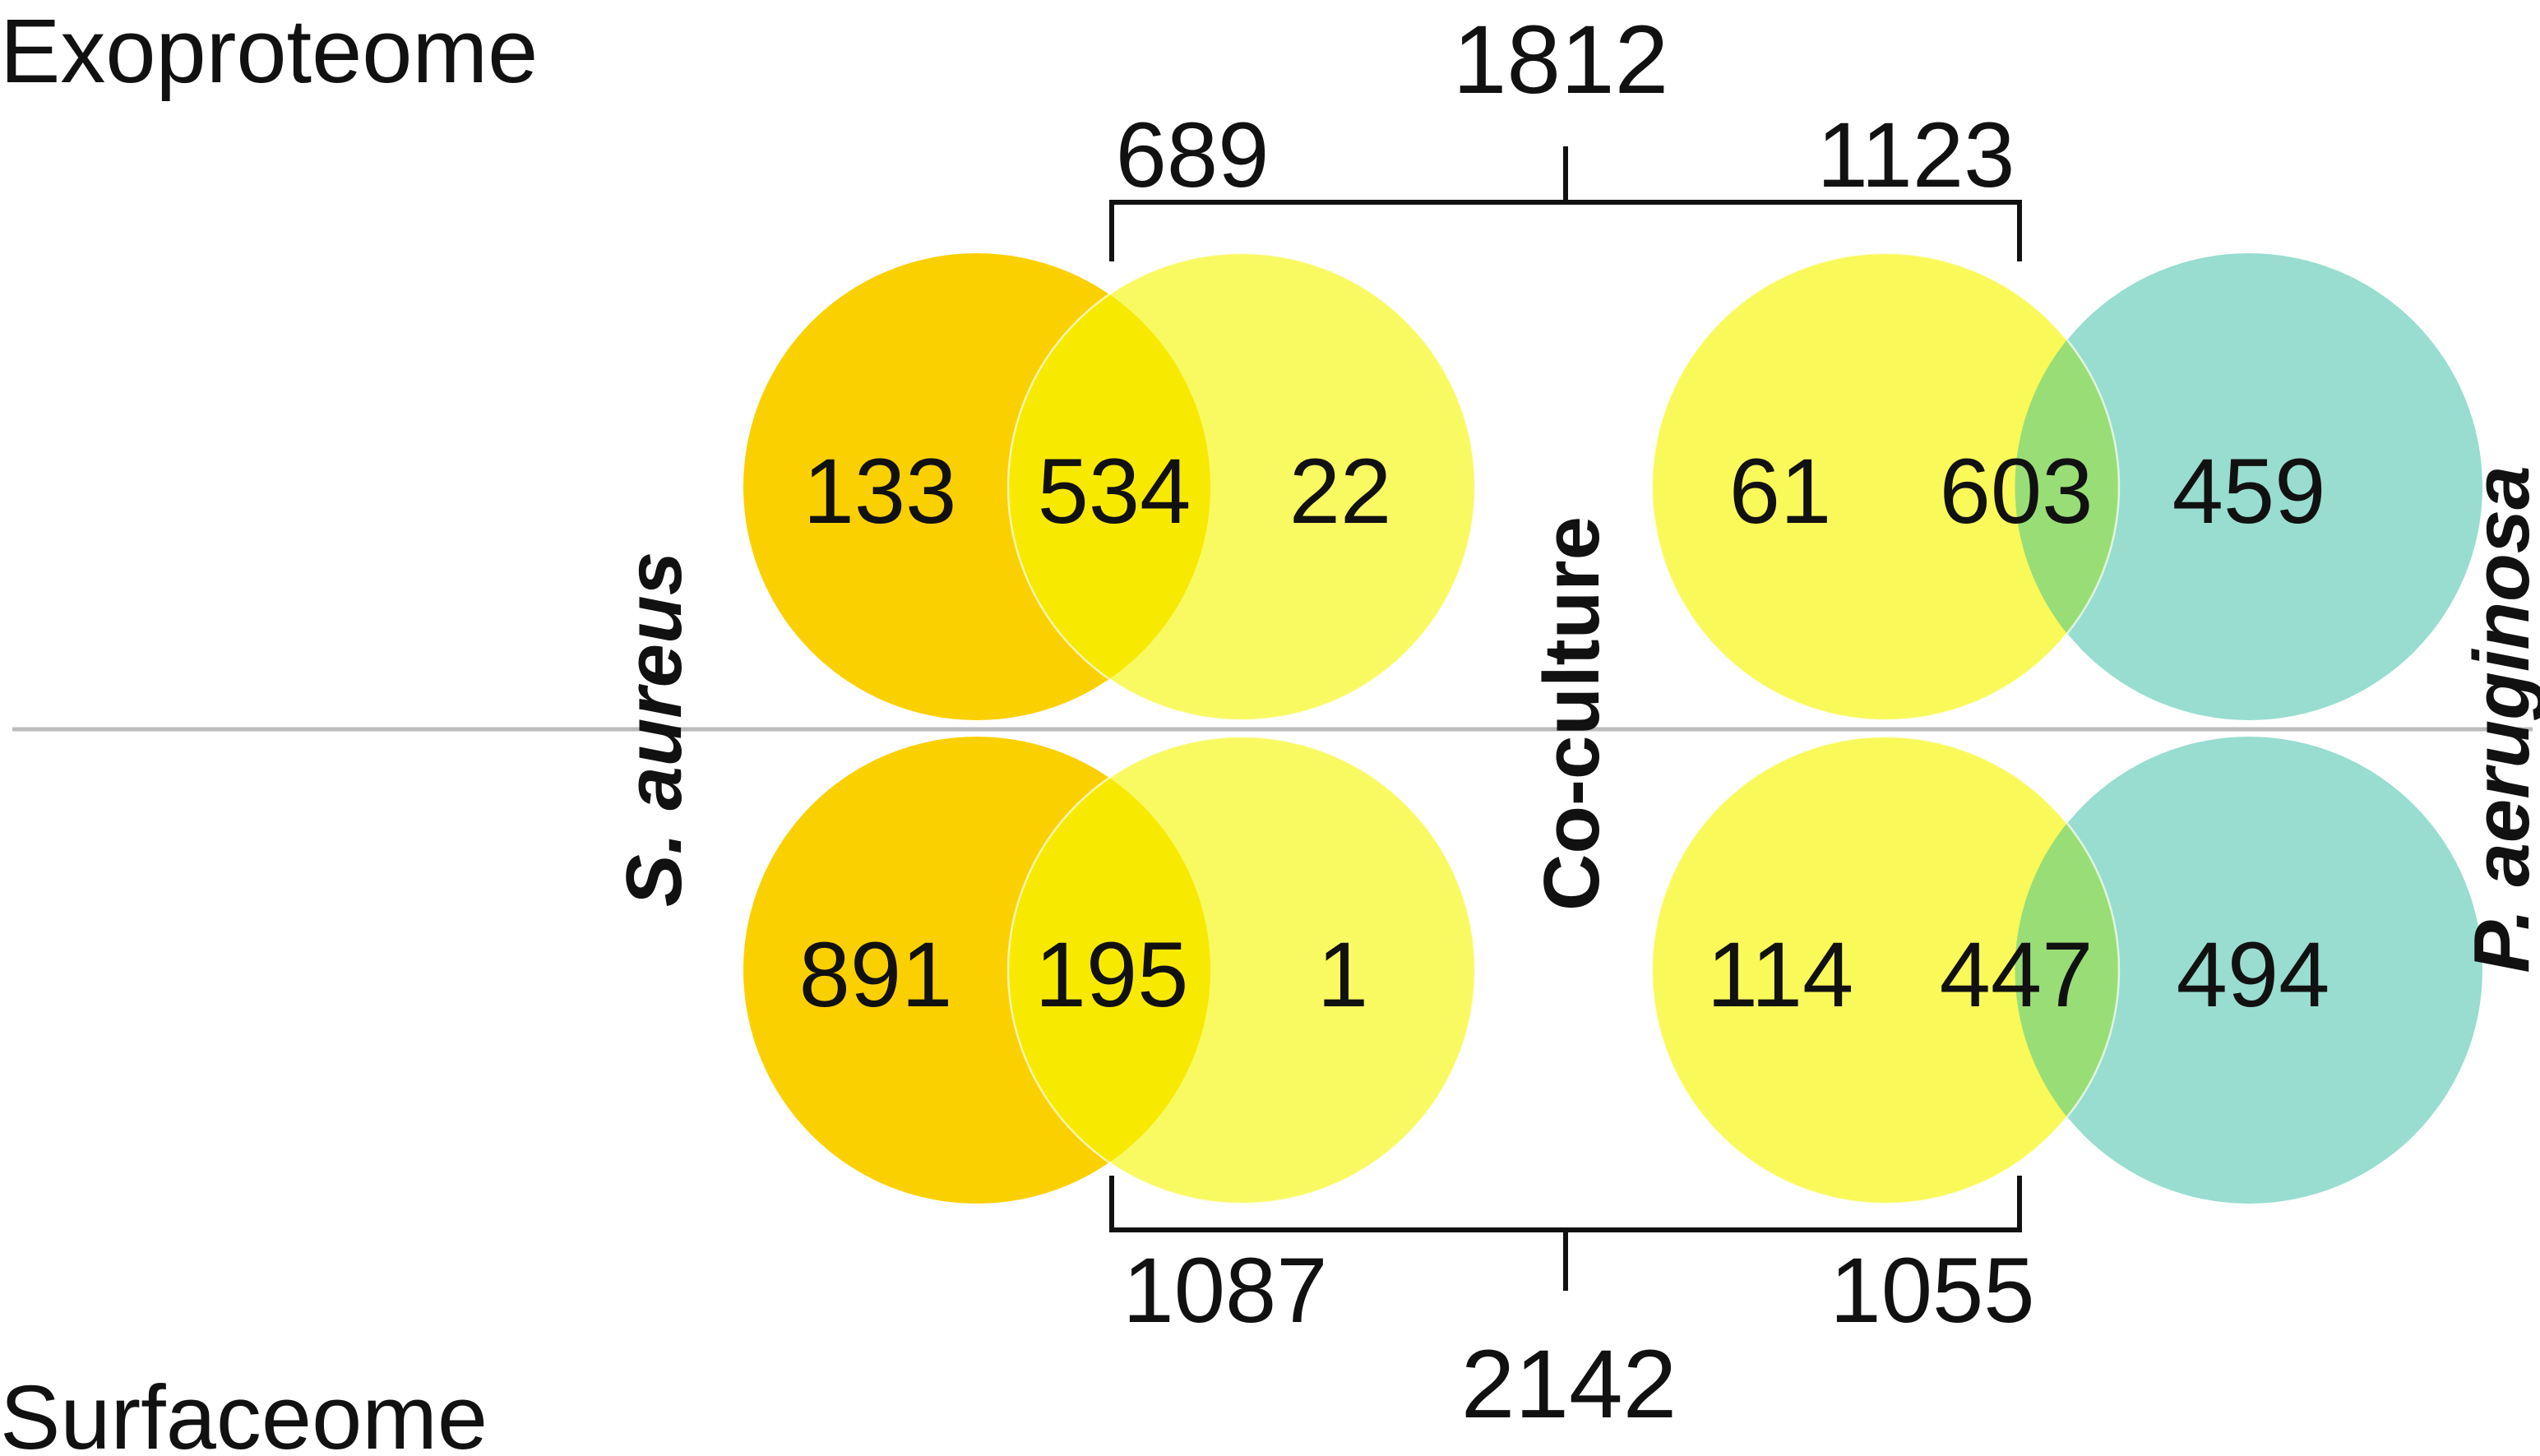 The height and width of the screenshot is (1456, 2540). Describe the element at coordinates (1566, 1233) in the screenshot. I see `bottom-bracket` at that location.